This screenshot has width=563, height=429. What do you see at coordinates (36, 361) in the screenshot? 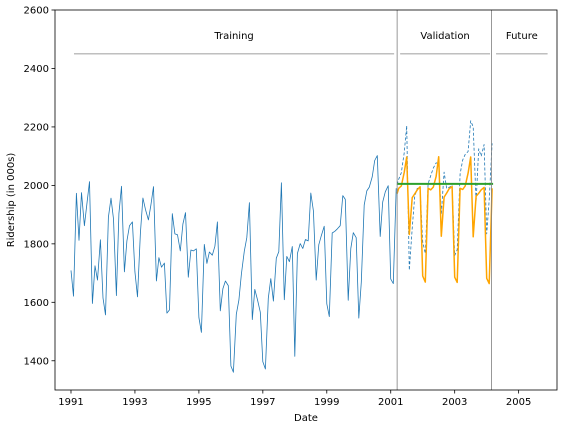
I see `y-tick-label: 1400` at bounding box center [36, 361].